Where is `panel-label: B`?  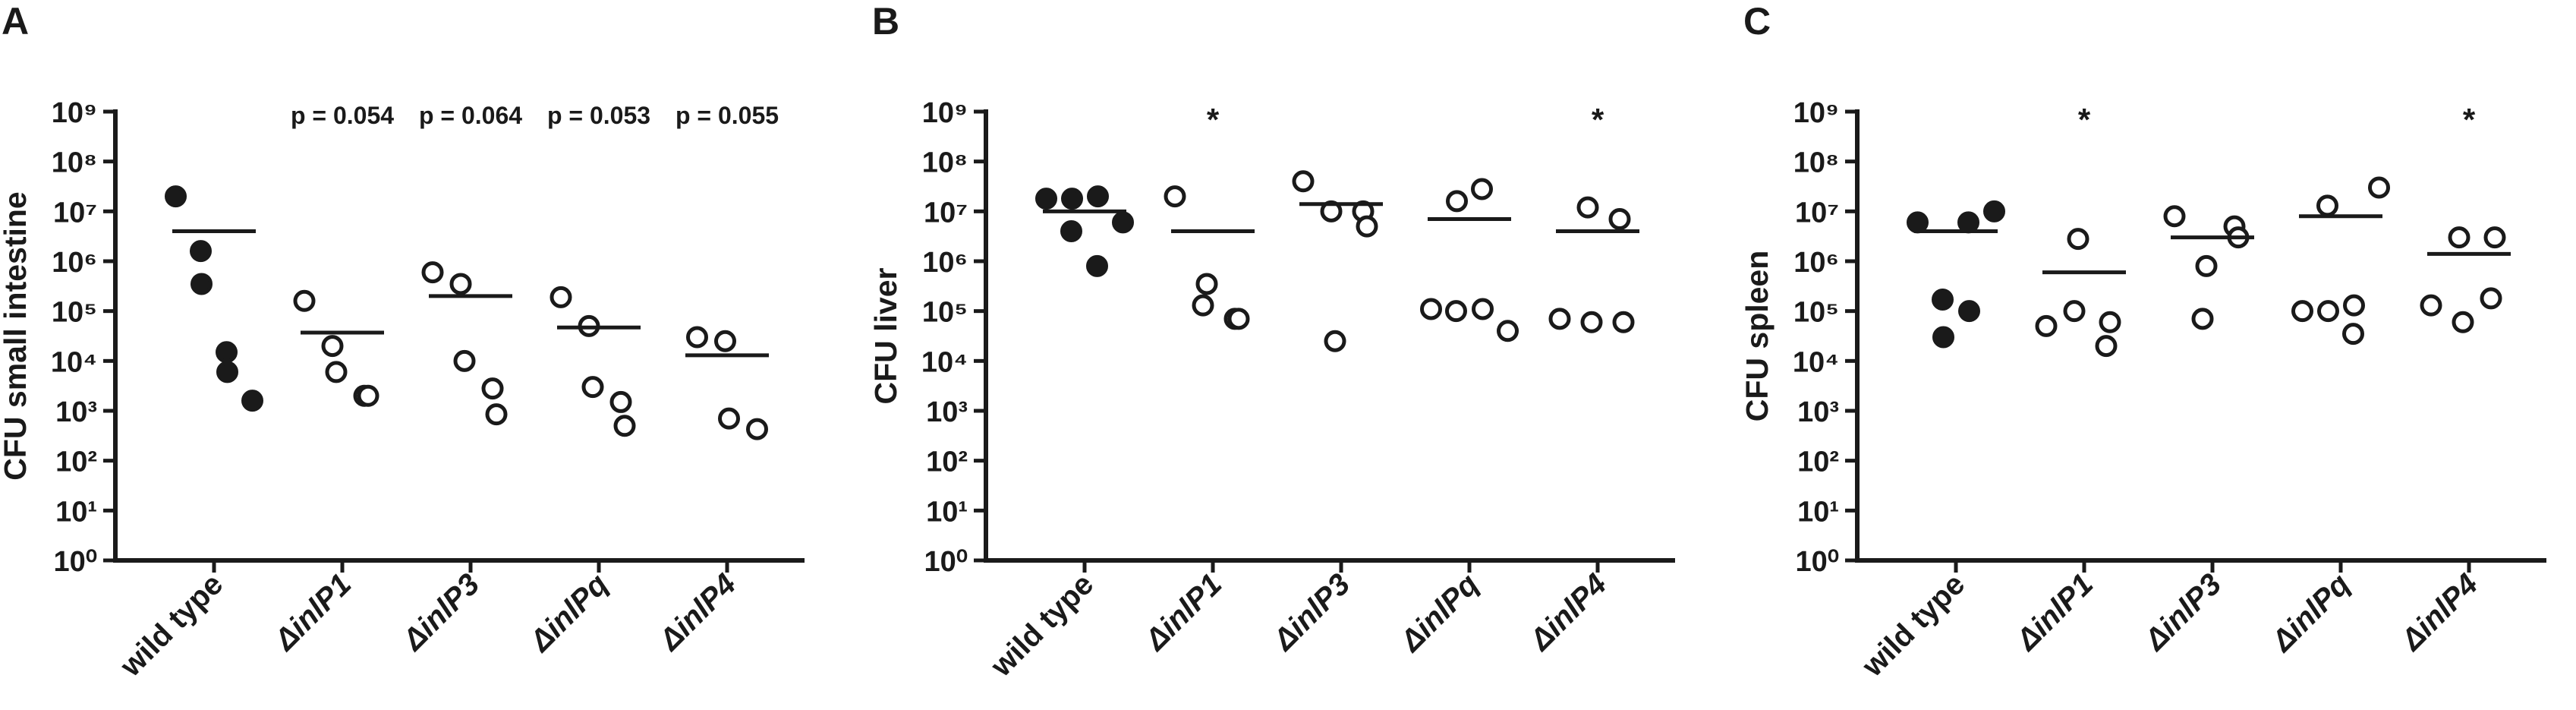 panel-label: B is located at coordinates (885, 21).